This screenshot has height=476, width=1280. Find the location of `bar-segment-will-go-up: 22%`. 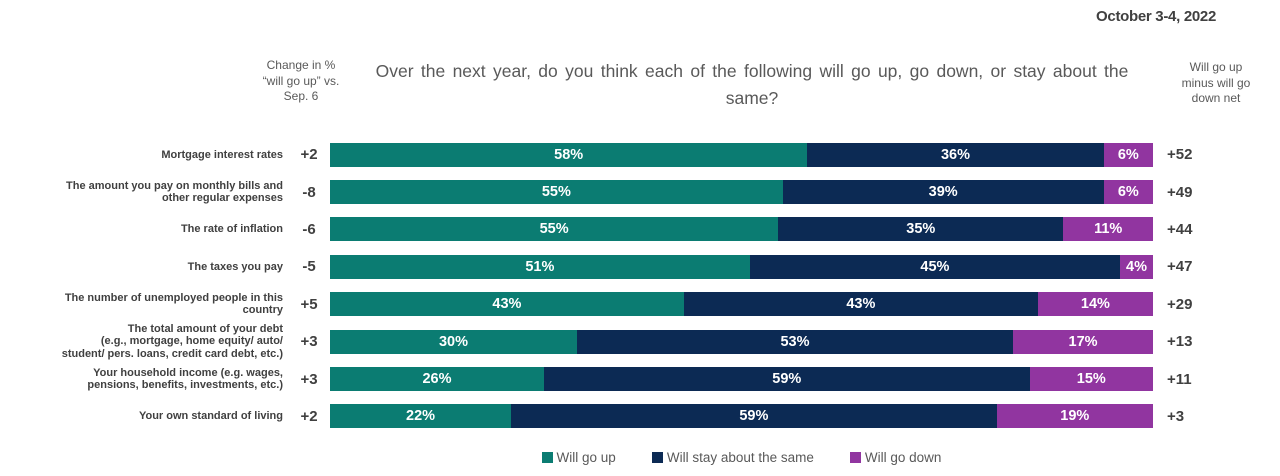

bar-segment-will-go-up: 22% is located at coordinates (421, 416).